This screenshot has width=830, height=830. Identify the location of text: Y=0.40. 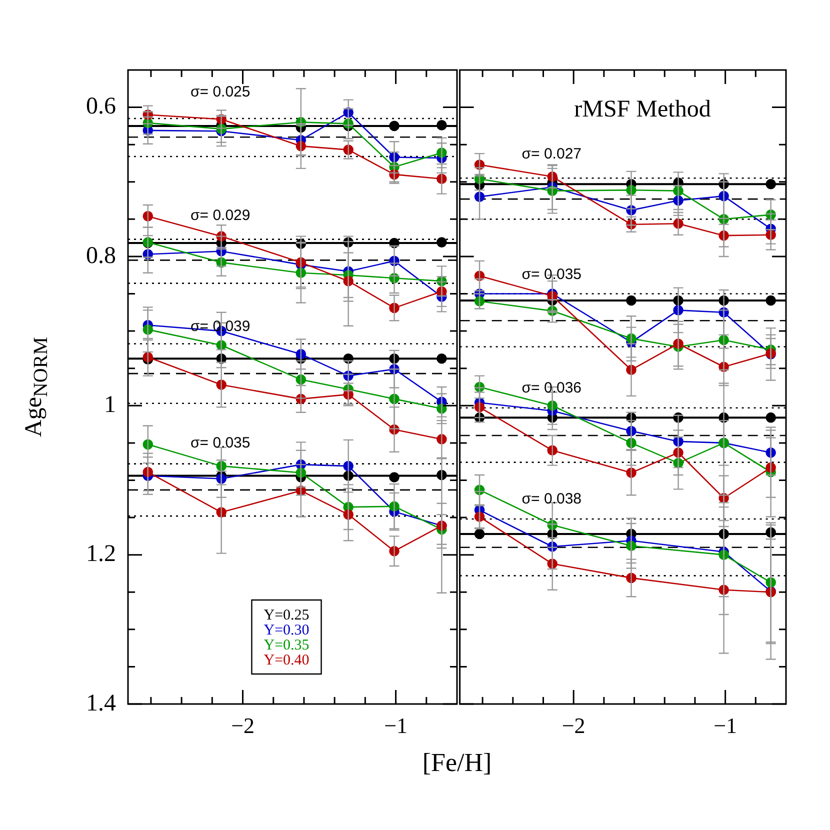
(287, 660).